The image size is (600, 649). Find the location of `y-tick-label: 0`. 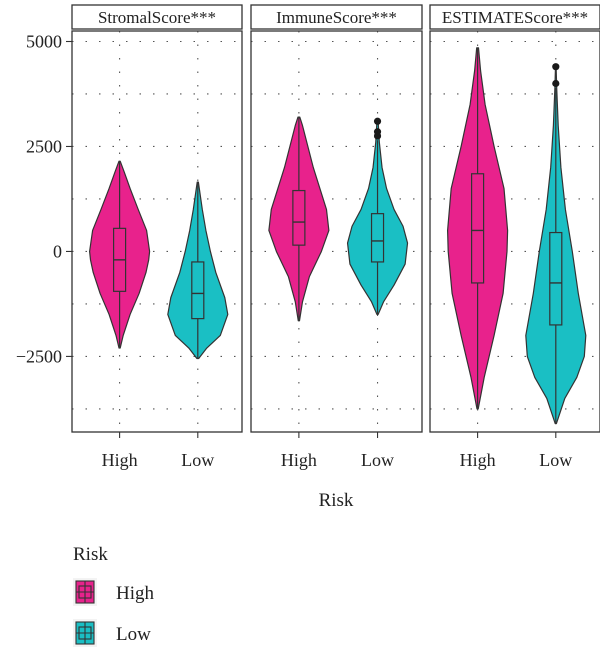

y-tick-label: 0 is located at coordinates (57, 251).